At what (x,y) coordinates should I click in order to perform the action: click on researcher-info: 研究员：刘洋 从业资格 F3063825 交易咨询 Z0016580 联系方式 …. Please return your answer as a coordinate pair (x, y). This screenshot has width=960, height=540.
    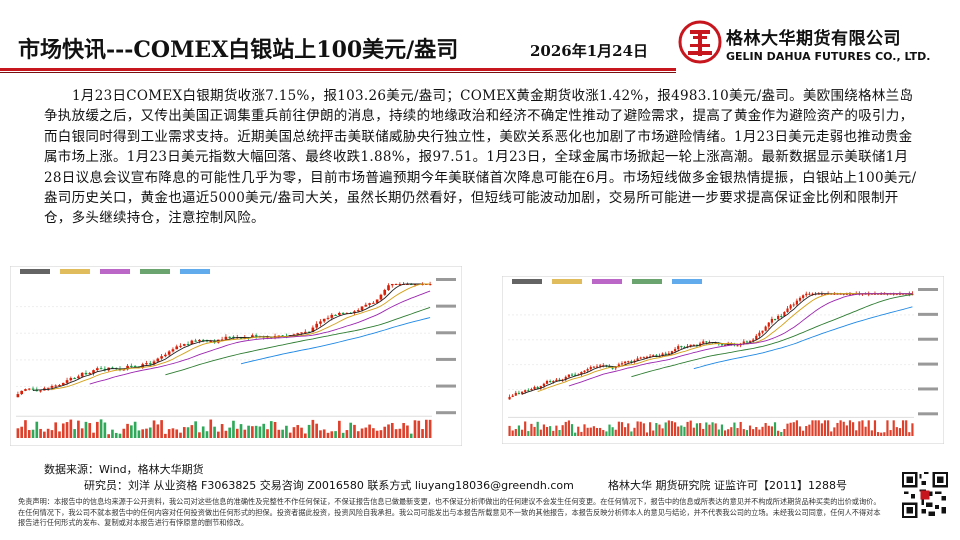
    Looking at the image, I should click on (329, 485).